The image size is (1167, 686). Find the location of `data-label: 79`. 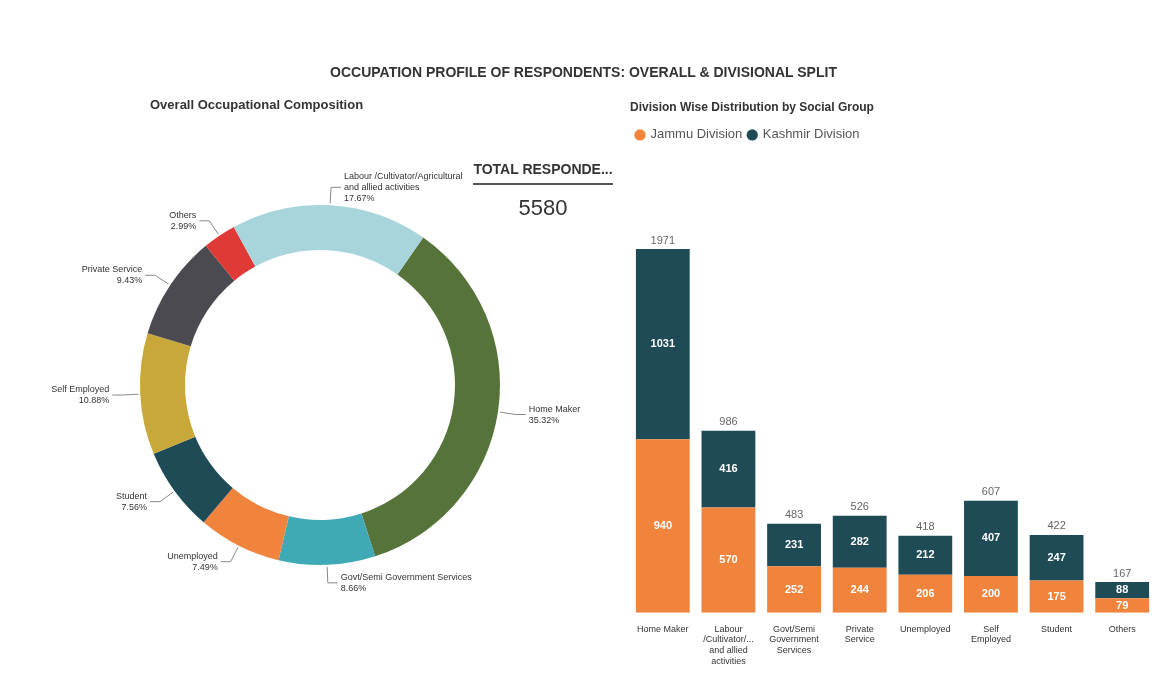

data-label: 79 is located at coordinates (1122, 604).